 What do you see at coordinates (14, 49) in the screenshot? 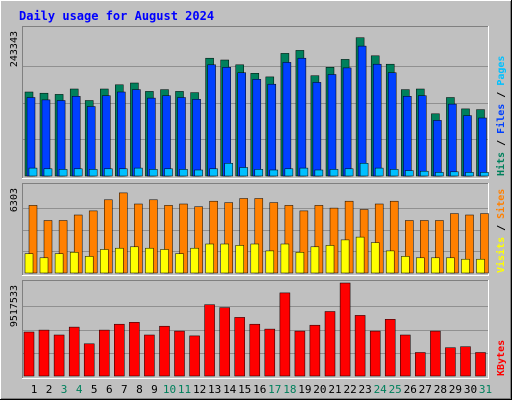
I see `panel-hits-max-label: 243343` at bounding box center [14, 49].